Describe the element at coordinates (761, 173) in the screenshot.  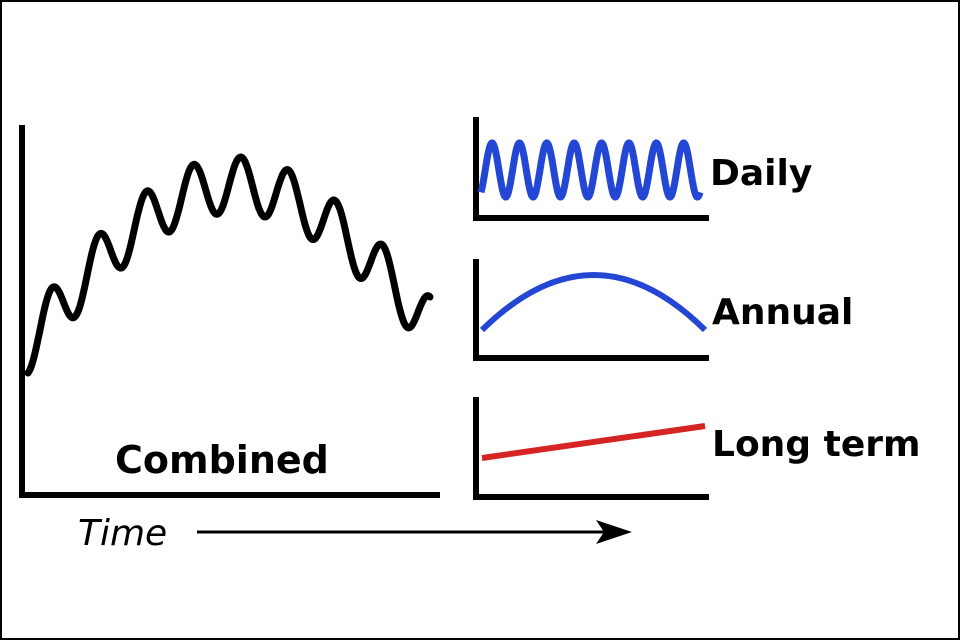
I see `daily-label: Daily` at that location.